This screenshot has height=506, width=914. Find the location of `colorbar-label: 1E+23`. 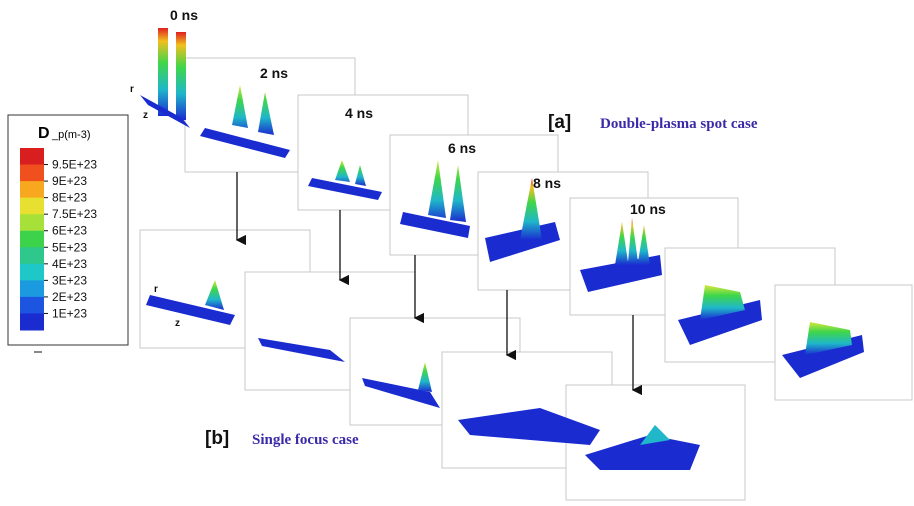

colorbar-label: 1E+23 is located at coordinates (69, 313).